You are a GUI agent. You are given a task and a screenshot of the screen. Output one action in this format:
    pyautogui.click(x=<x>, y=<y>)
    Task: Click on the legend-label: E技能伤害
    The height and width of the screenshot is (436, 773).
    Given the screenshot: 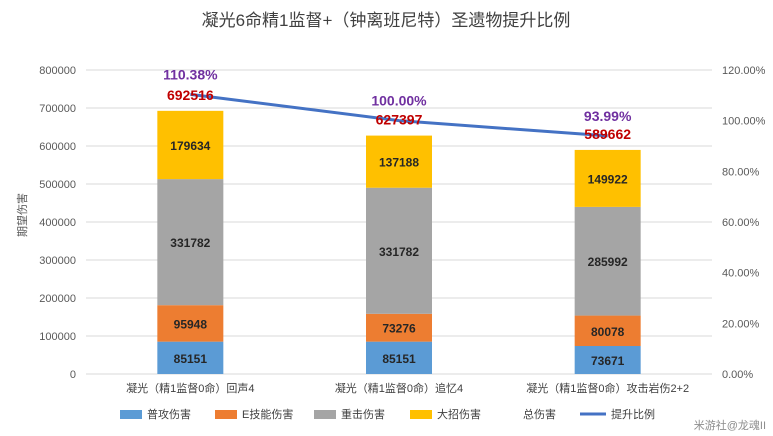 What is the action you would take?
    pyautogui.click(x=267, y=414)
    